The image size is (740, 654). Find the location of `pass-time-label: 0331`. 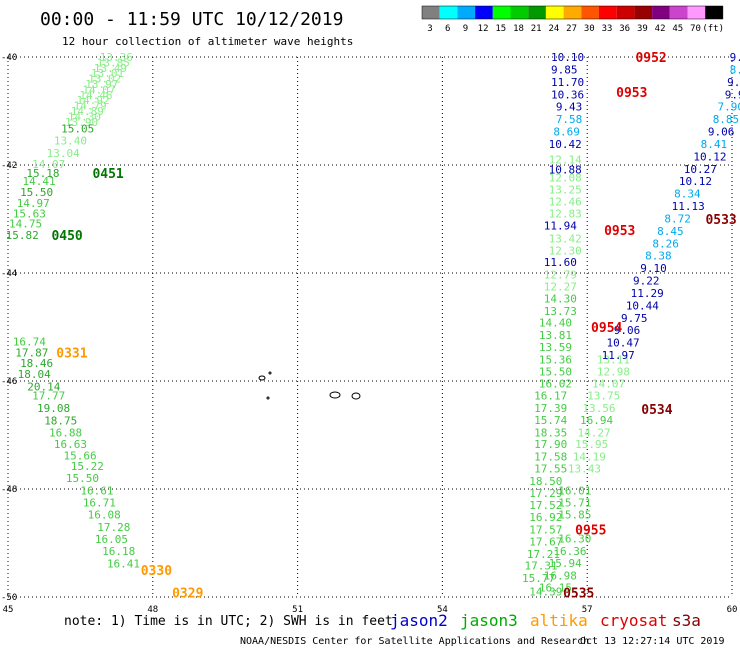

pass-time-label: 0331 is located at coordinates (71, 353).